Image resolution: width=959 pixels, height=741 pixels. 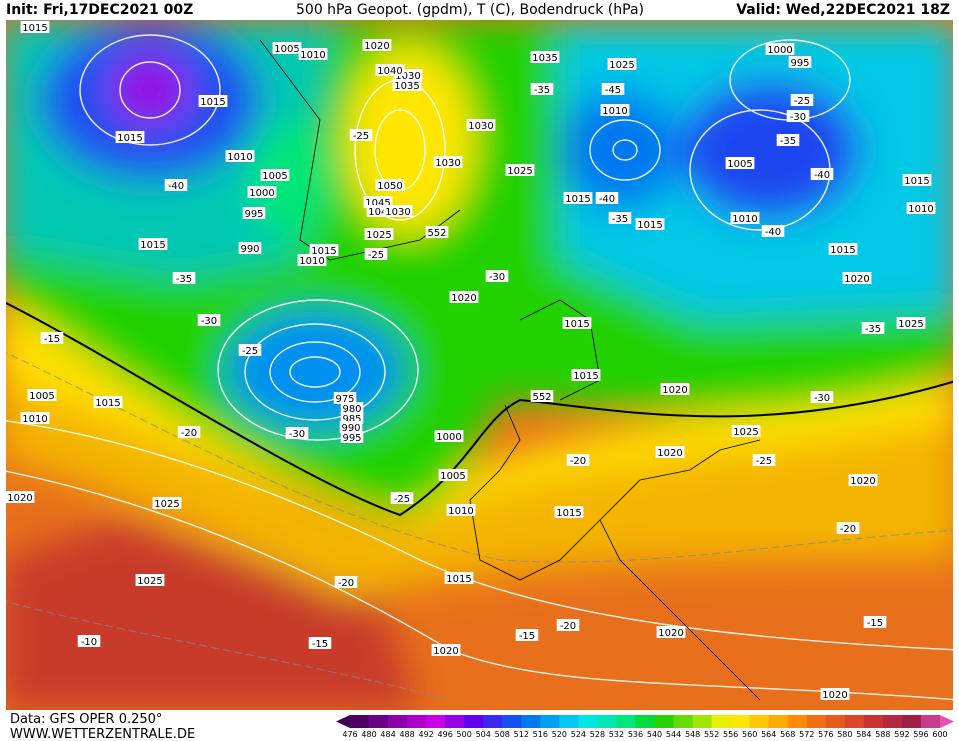 I want to click on scale-label: 596, so click(x=920, y=734).